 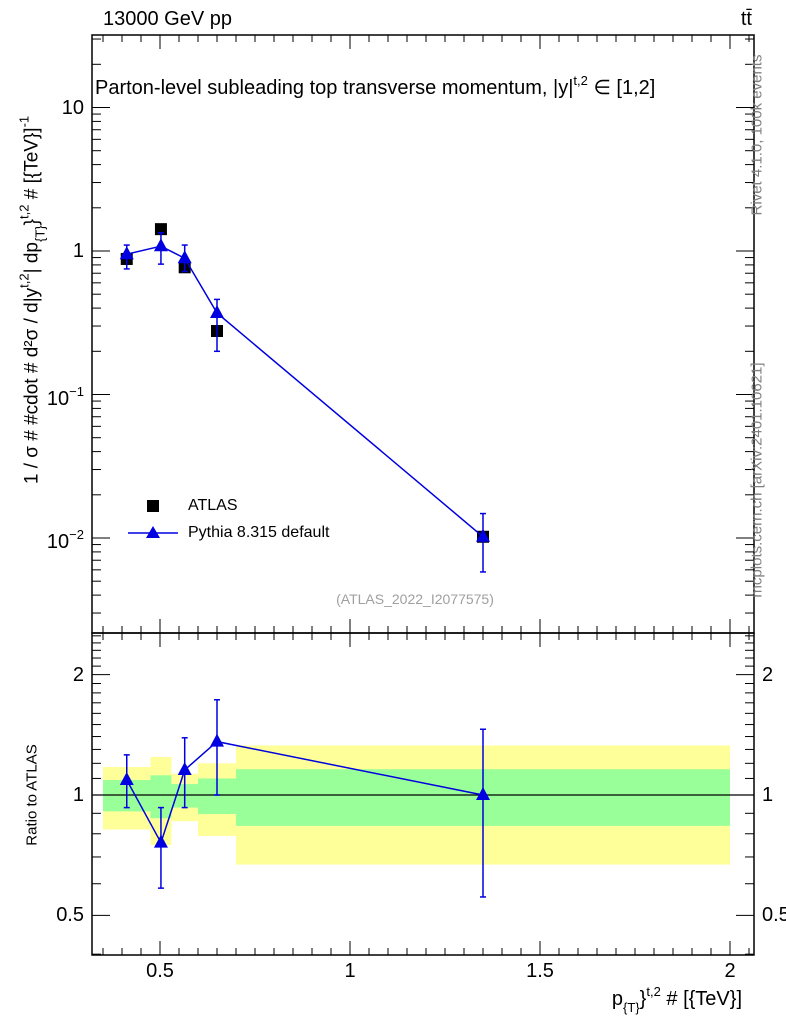 I want to click on y-label-part: | dp, so click(x=32, y=257).